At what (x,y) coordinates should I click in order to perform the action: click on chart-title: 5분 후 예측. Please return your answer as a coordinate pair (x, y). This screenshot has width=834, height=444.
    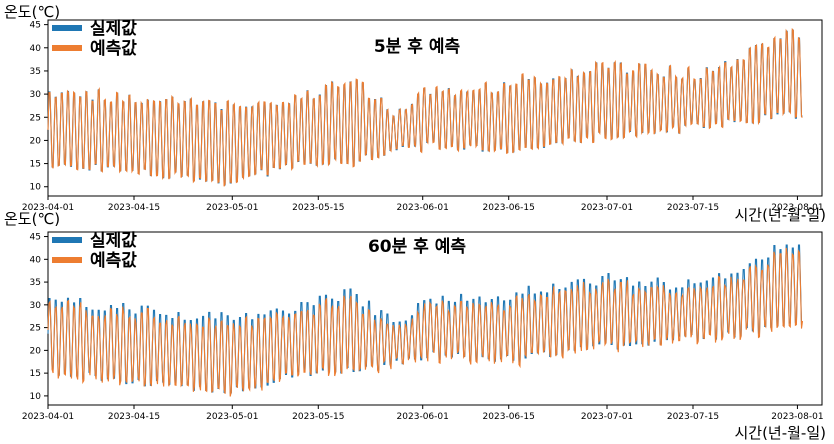
    Looking at the image, I should click on (417, 46).